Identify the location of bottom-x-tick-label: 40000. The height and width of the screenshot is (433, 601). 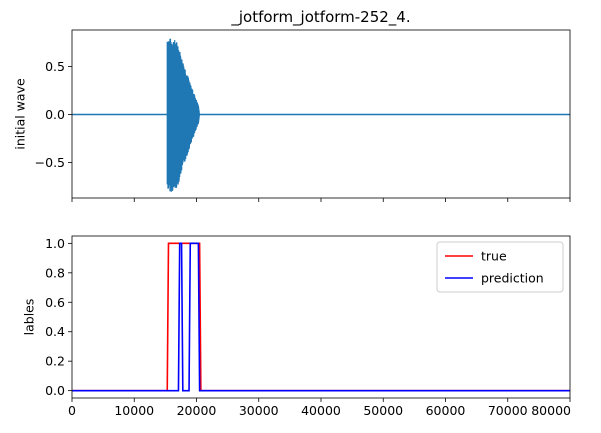
(321, 410).